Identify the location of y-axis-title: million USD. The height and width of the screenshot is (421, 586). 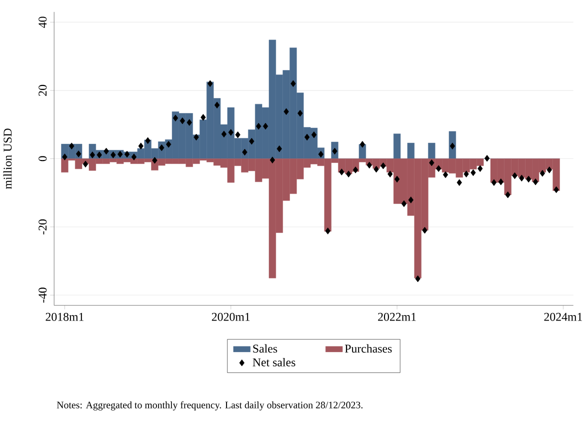
(7, 159).